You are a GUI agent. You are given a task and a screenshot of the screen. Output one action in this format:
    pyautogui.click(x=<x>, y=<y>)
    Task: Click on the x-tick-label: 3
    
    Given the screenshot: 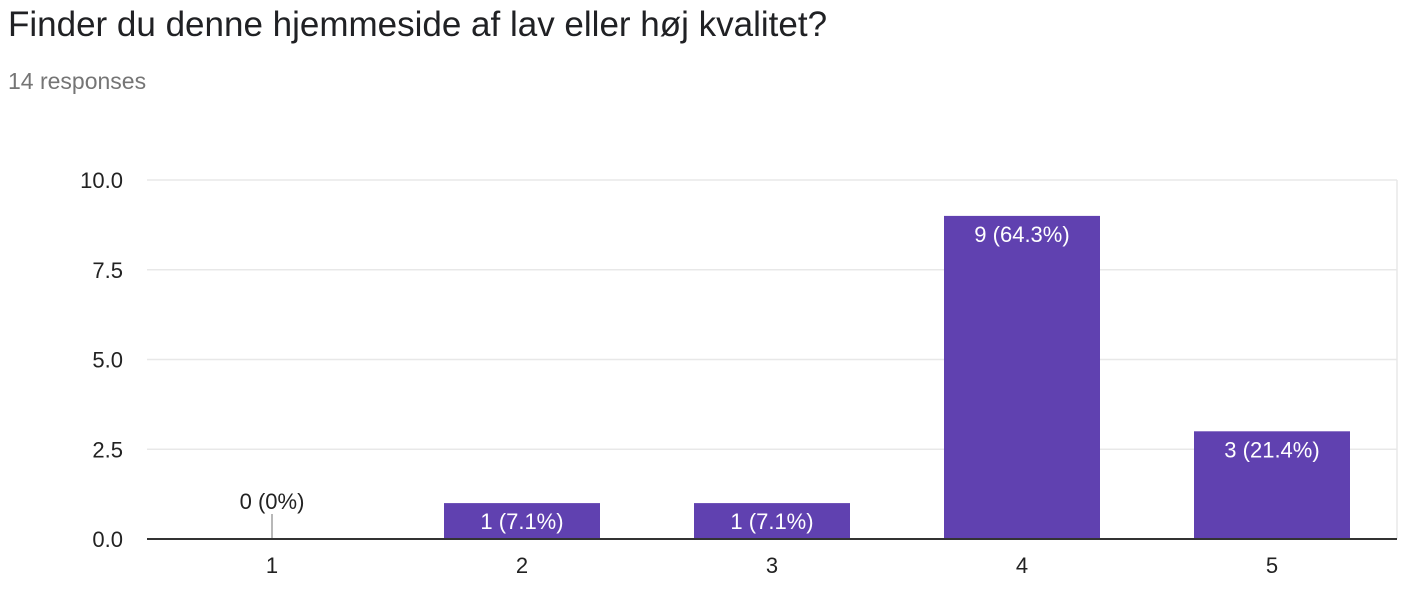 What is the action you would take?
    pyautogui.click(x=772, y=565)
    